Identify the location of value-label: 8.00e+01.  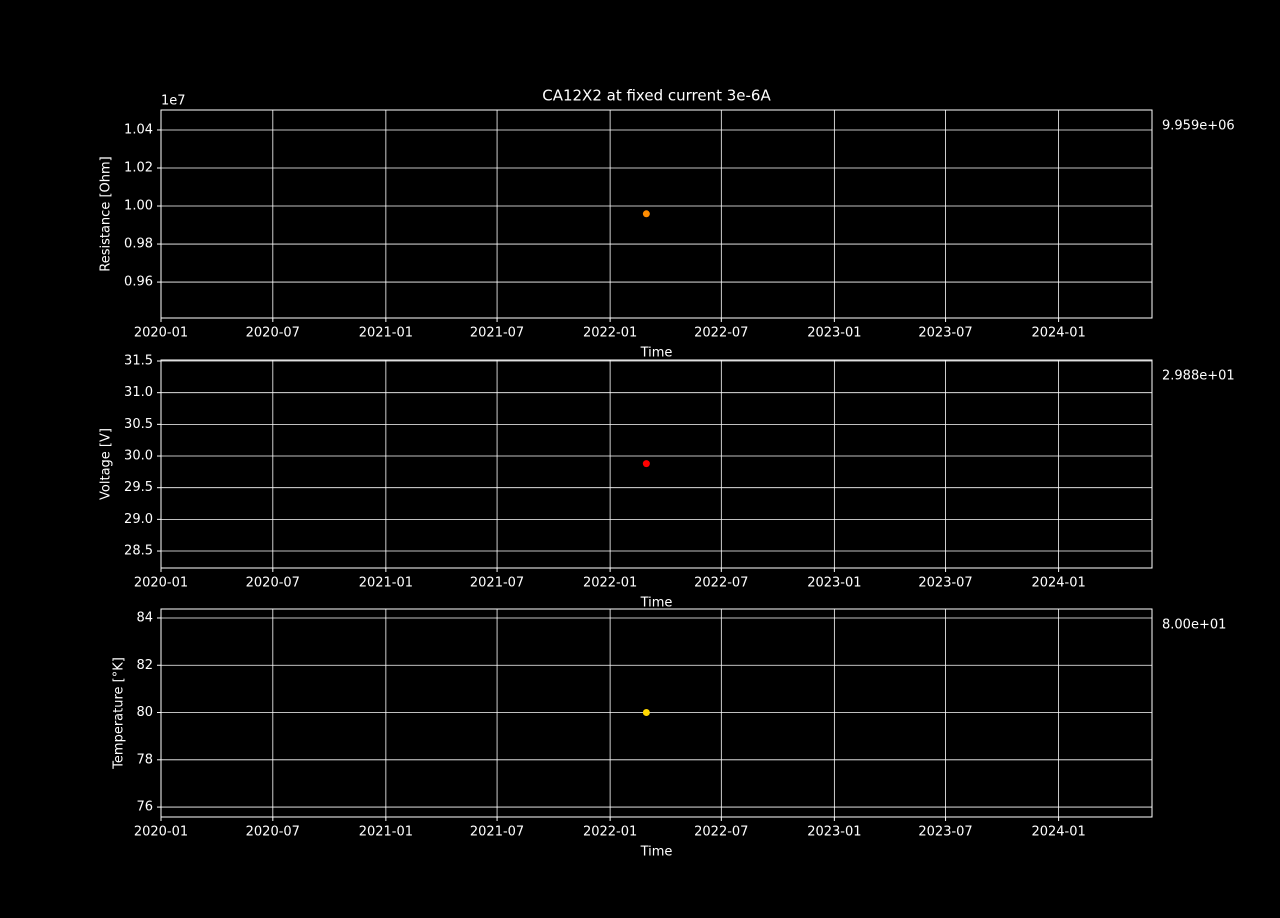
(1194, 625).